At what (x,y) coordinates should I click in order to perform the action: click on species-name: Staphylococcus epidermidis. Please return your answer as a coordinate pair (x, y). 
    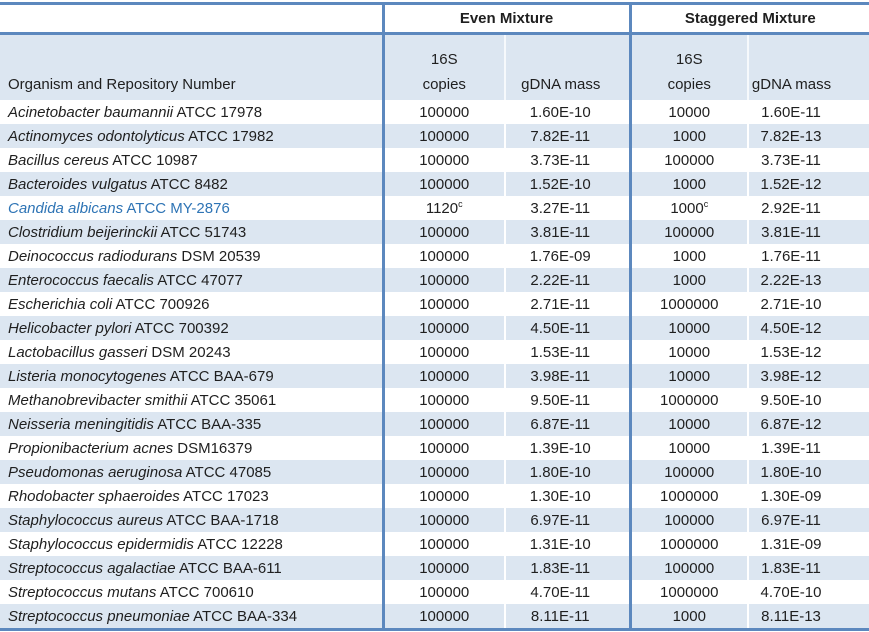
    Looking at the image, I should click on (101, 544).